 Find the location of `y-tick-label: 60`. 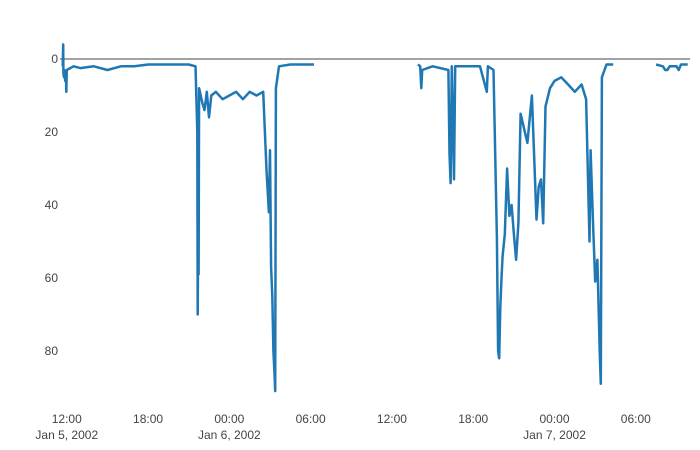

y-tick-label: 60 is located at coordinates (52, 278).